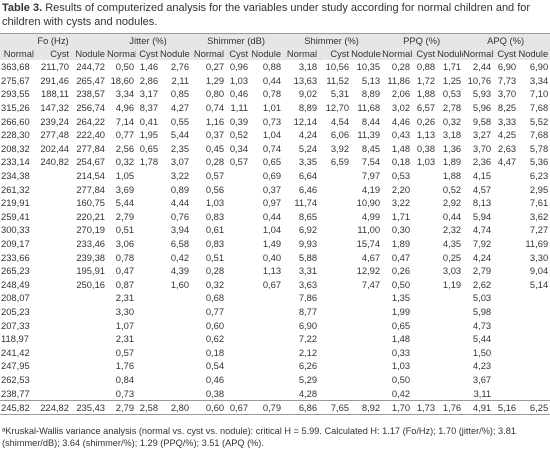 The image size is (550, 456). I want to click on cell: 9,02, so click(308, 94).